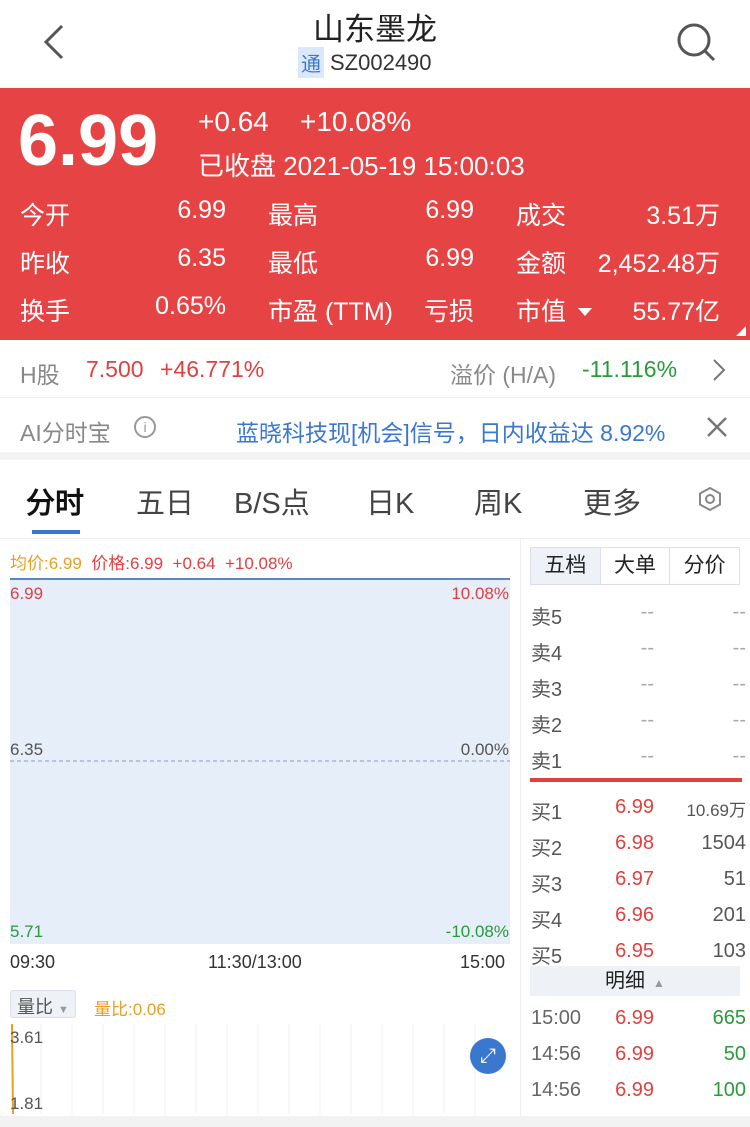 The height and width of the screenshot is (1127, 750). Describe the element at coordinates (272, 504) in the screenshot. I see `tab-2: B/S点` at that location.